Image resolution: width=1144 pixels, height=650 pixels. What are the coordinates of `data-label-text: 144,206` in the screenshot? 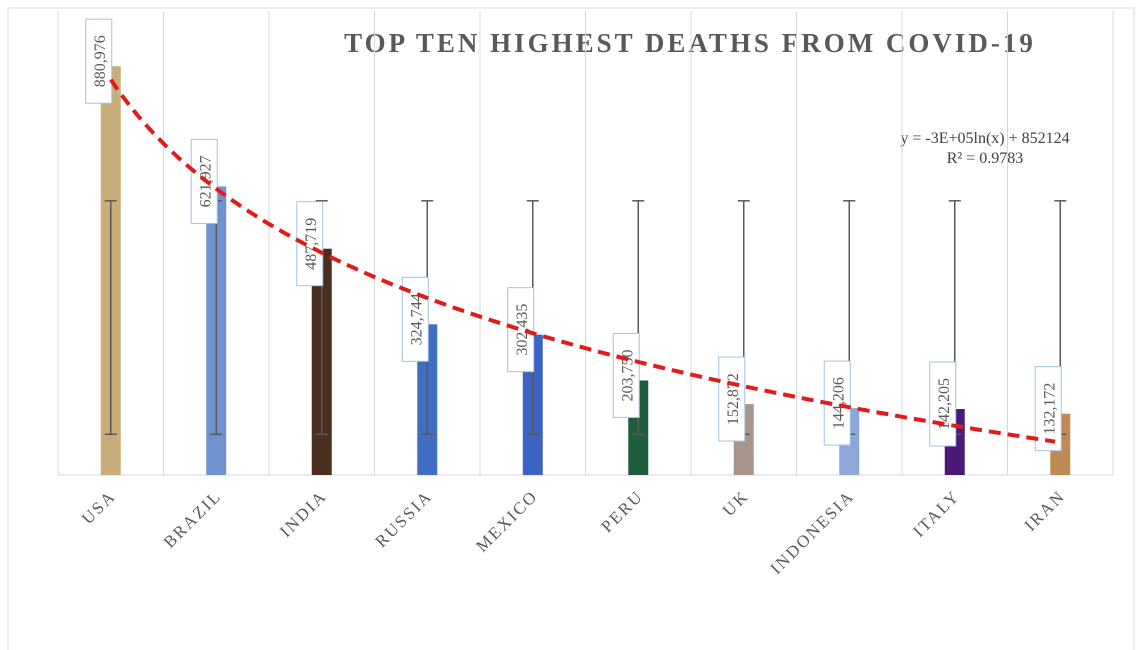 It's located at (838, 403).